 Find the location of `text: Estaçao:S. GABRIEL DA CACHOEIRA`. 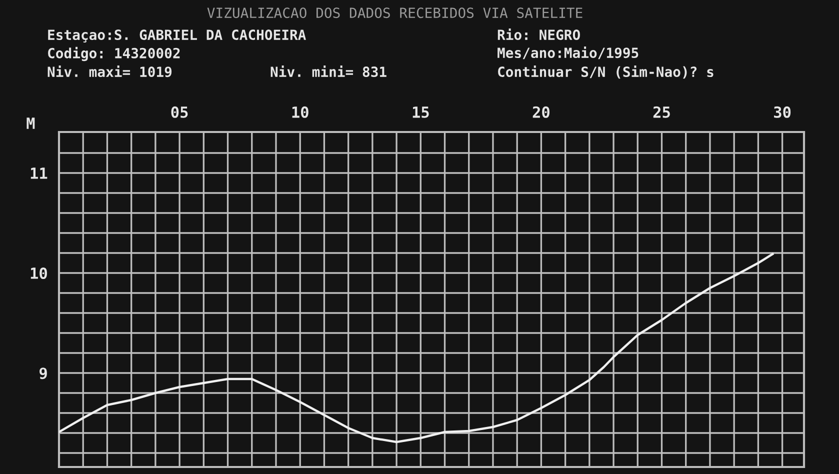

text: Estaçao:S. GABRIEL DA CACHOEIRA is located at coordinates (177, 36).